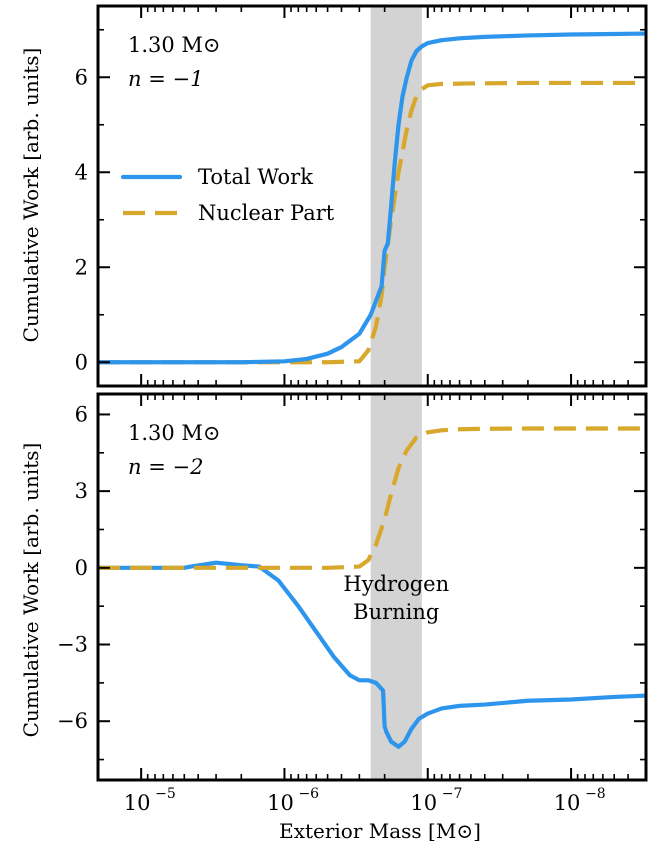 This screenshot has height=848, width=663. I want to click on n-annotation: n = −1, so click(165, 79).